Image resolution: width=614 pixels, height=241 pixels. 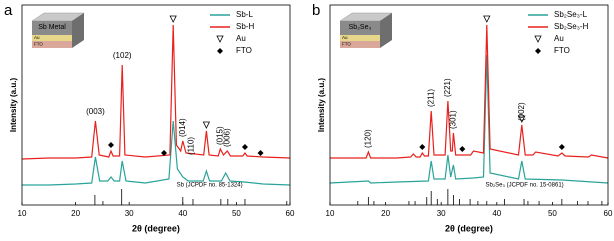 What do you see at coordinates (447, 87) in the screenshot?
I see `peak-label: (221)` at bounding box center [447, 87].